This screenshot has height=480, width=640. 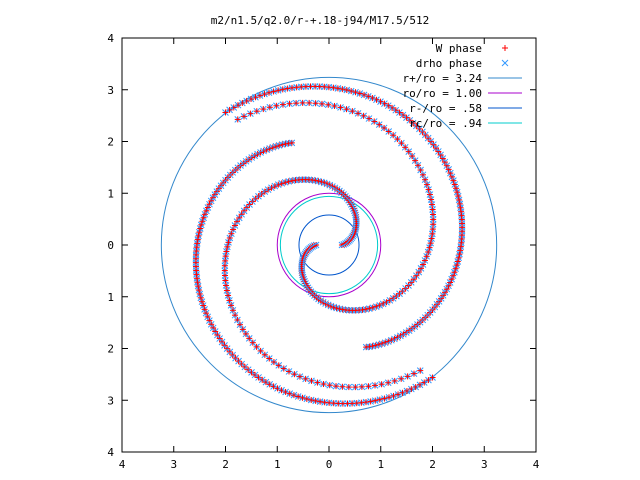 I want to click on circle-rc, so click(x=329, y=245).